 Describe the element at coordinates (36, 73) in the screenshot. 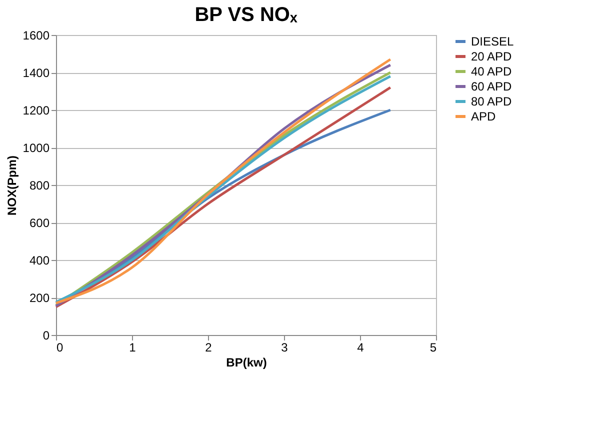

I see `y-tick-label: 1400` at that location.